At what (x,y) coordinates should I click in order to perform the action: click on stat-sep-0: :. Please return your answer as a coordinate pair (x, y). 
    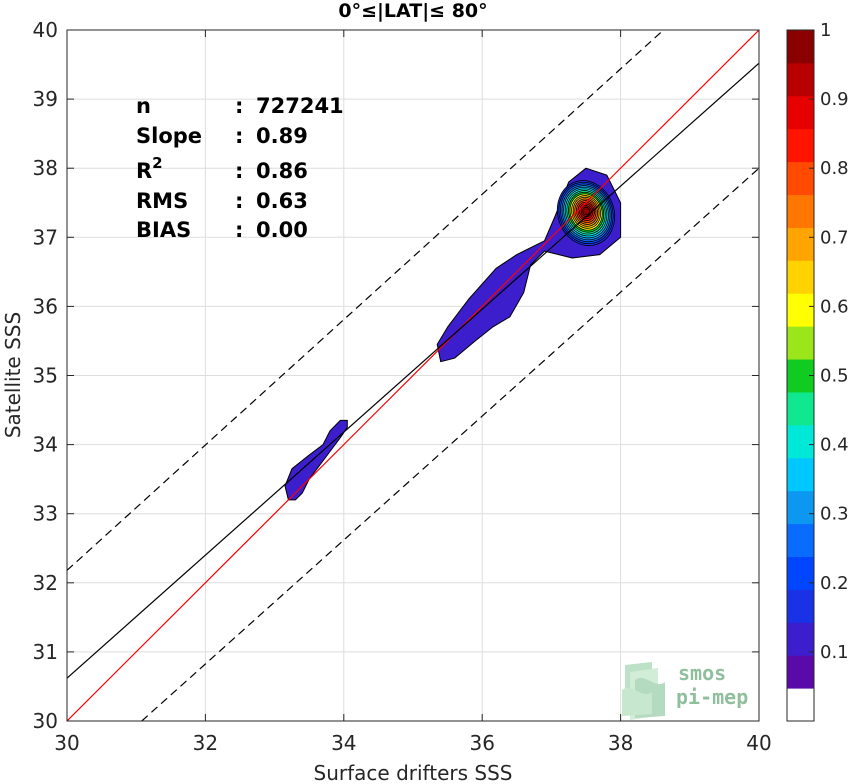
    Looking at the image, I should click on (239, 106).